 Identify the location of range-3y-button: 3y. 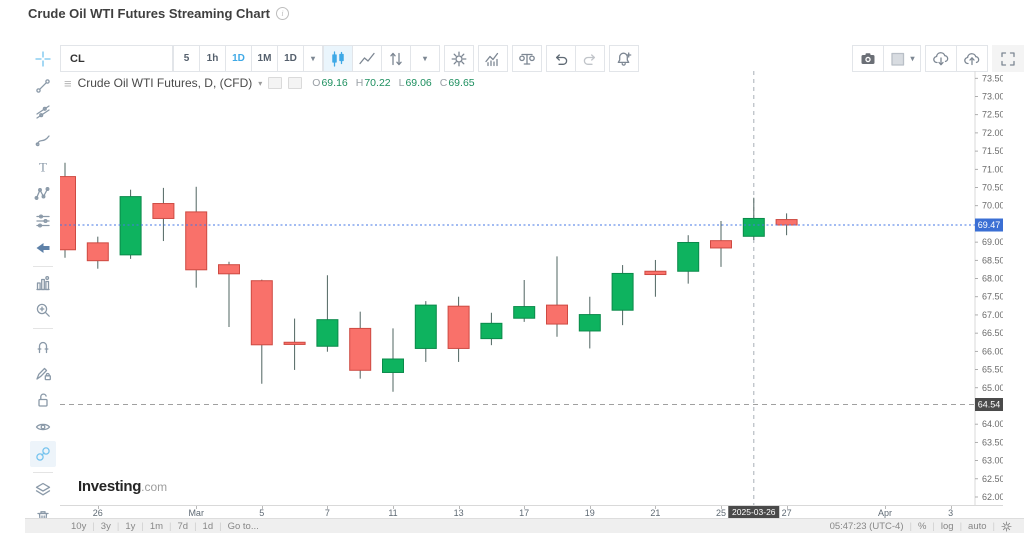
(105, 526).